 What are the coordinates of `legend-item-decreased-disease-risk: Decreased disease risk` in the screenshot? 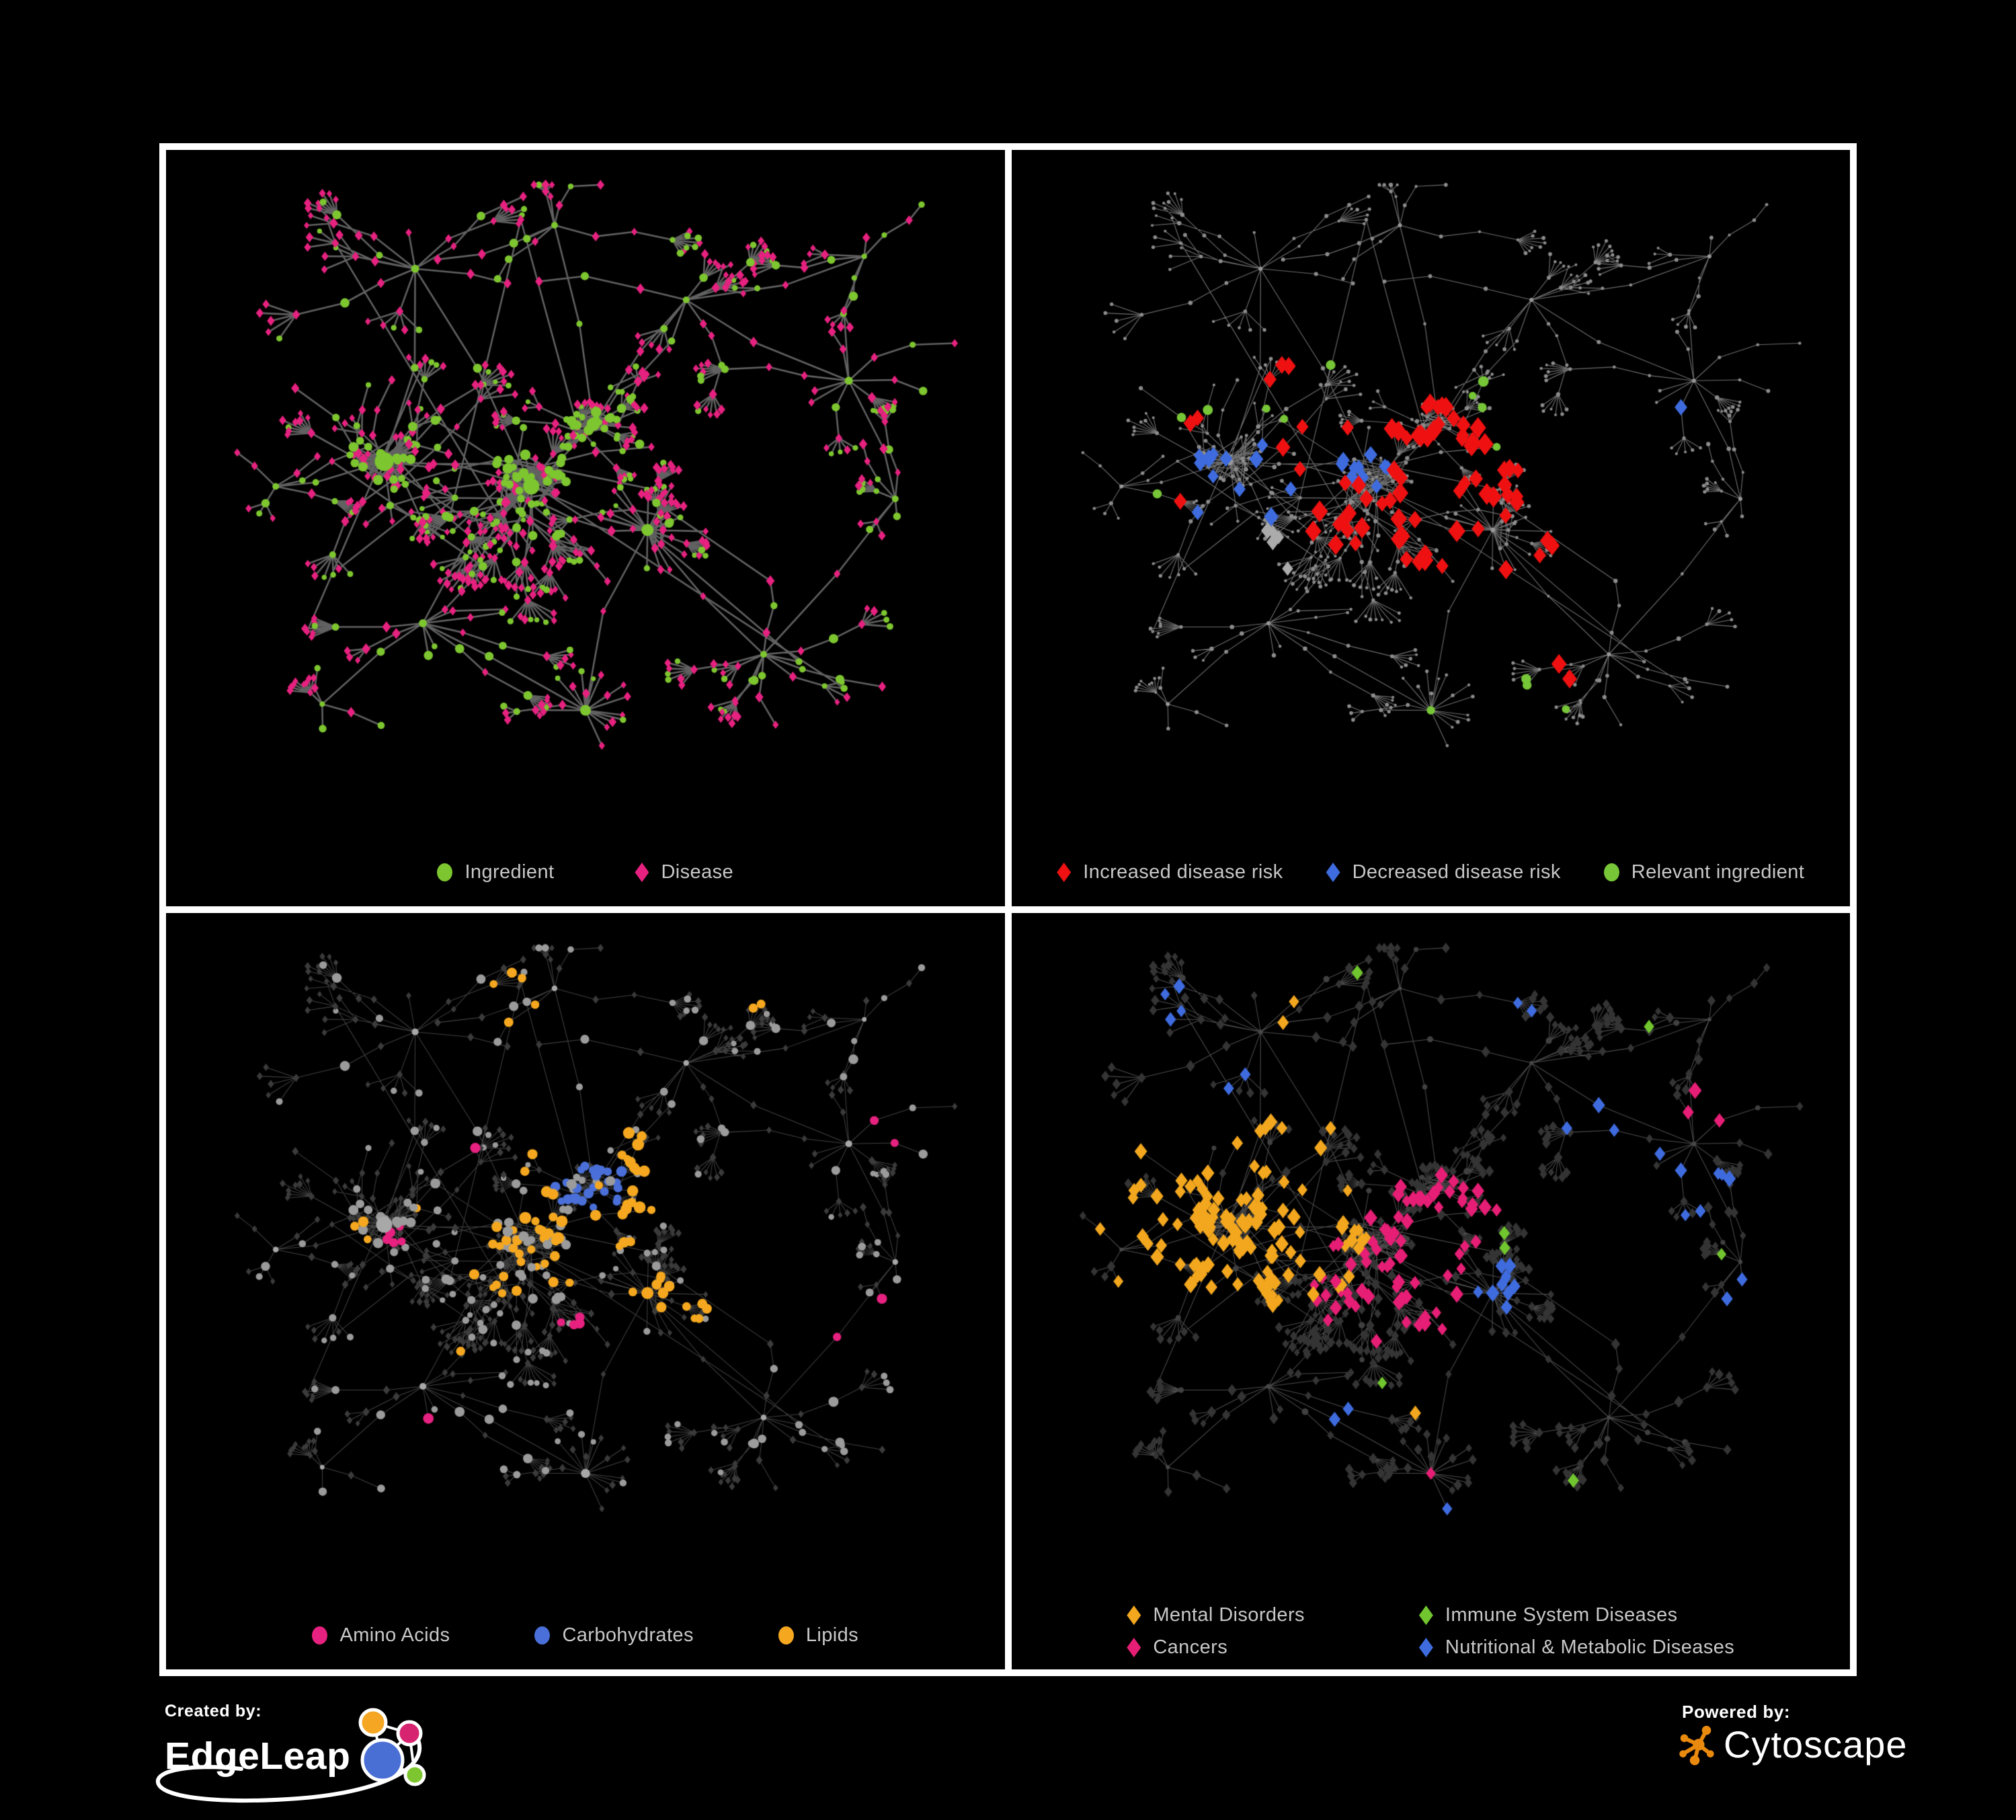 It's located at (1443, 872).